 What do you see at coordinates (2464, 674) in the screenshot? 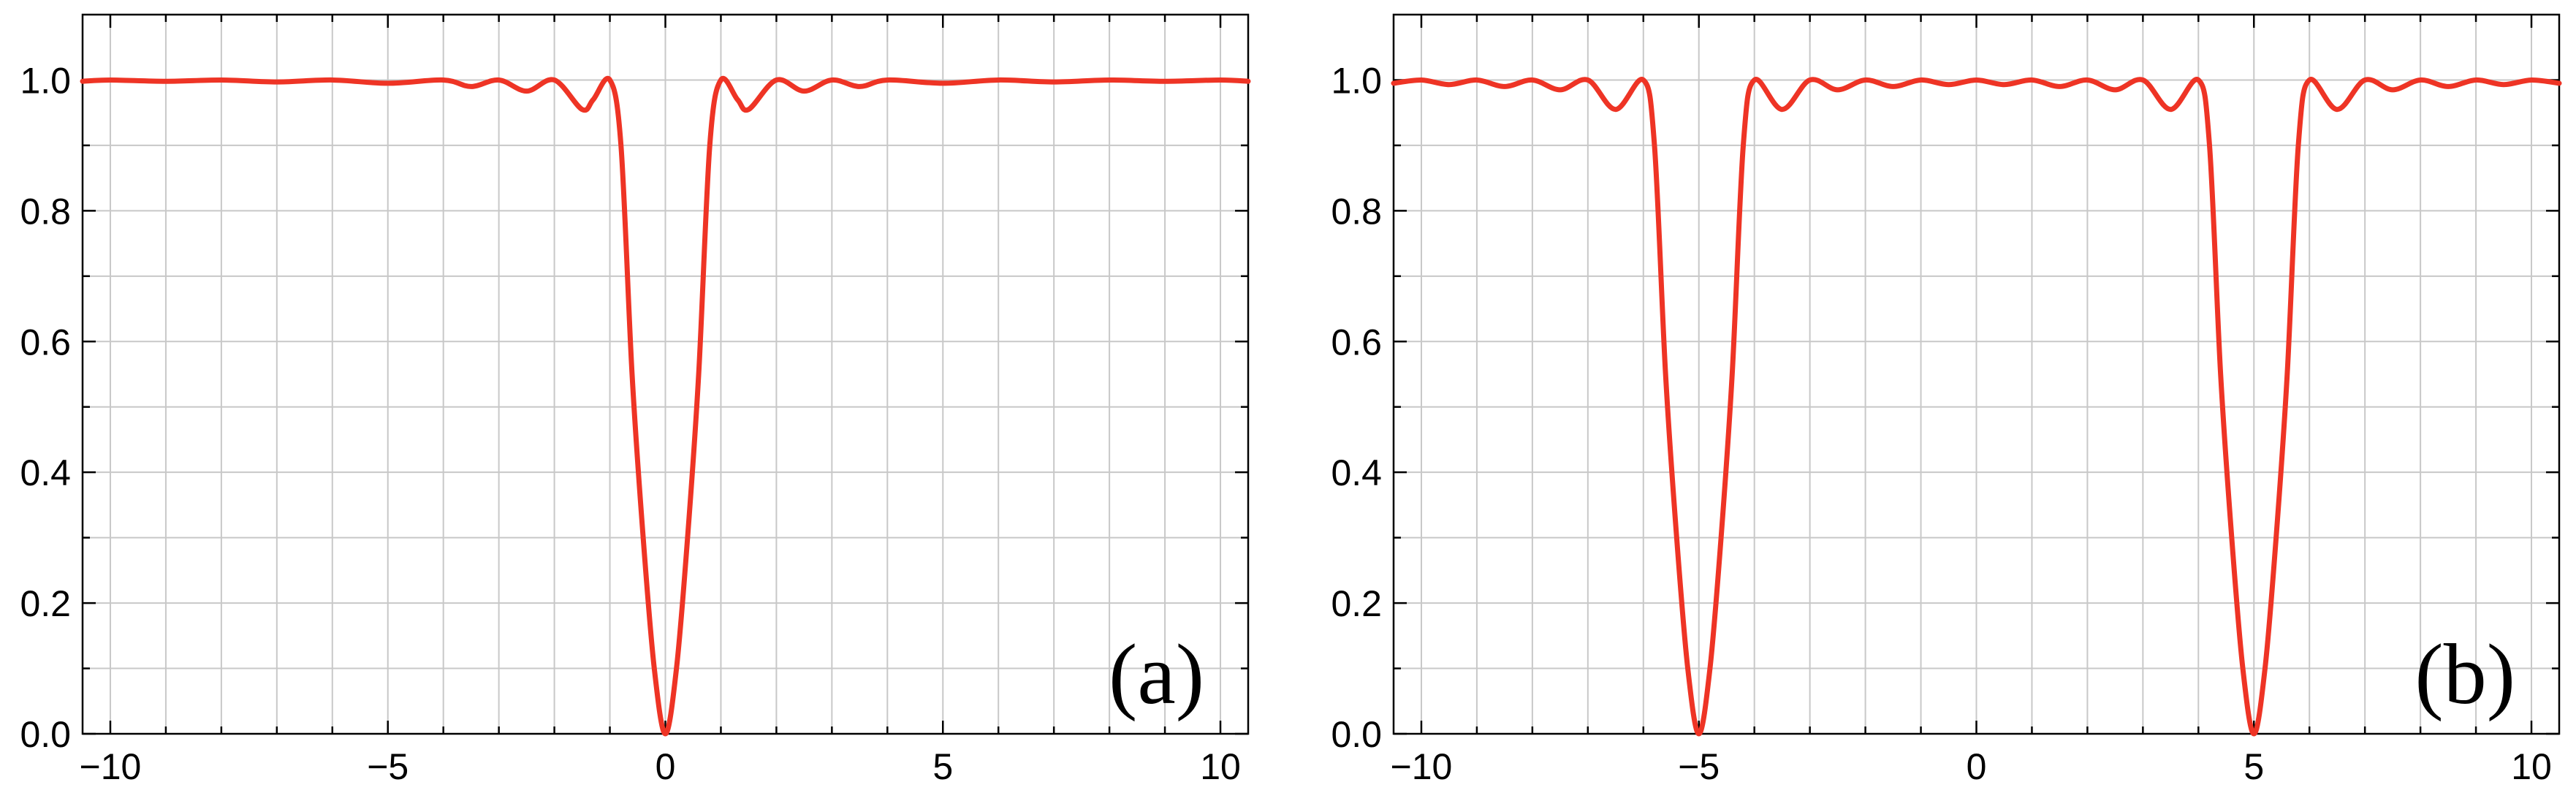
I see `panel-label: (b)` at bounding box center [2464, 674].